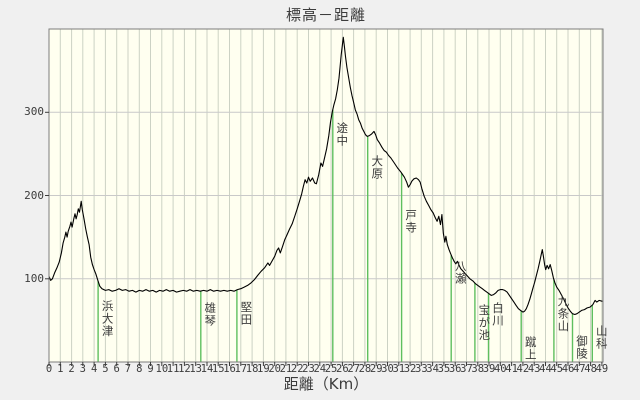 This screenshot has height=400, width=640. Describe the element at coordinates (128, 369) in the screenshot. I see `x-tick-label: 7` at that location.